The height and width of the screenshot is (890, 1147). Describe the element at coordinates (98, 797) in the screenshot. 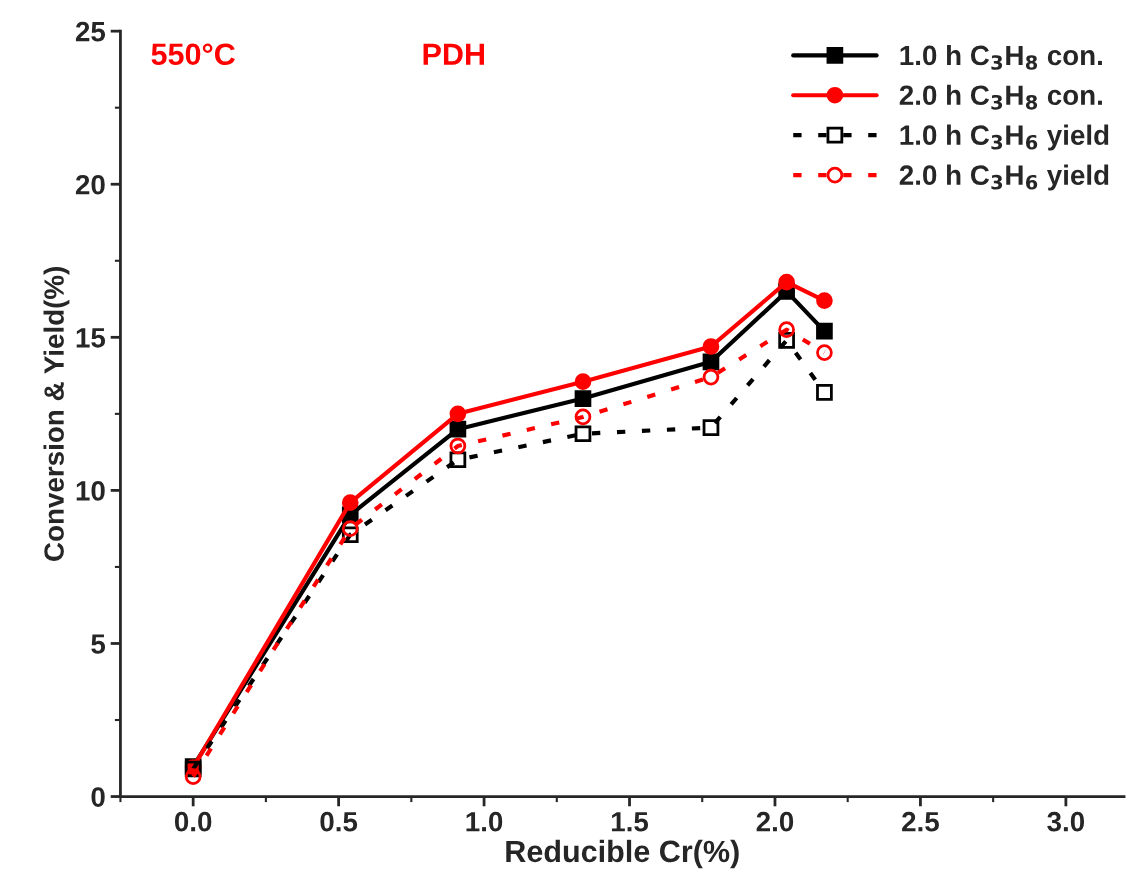

I see `y-tick-label: 0` at that location.